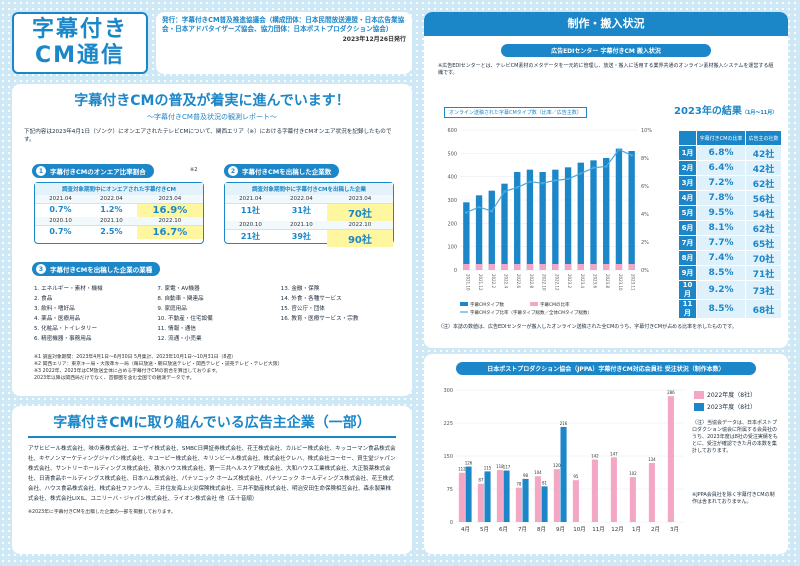 This screenshot has width=800, height=566. I want to click on month-cell: 3月, so click(687, 183).